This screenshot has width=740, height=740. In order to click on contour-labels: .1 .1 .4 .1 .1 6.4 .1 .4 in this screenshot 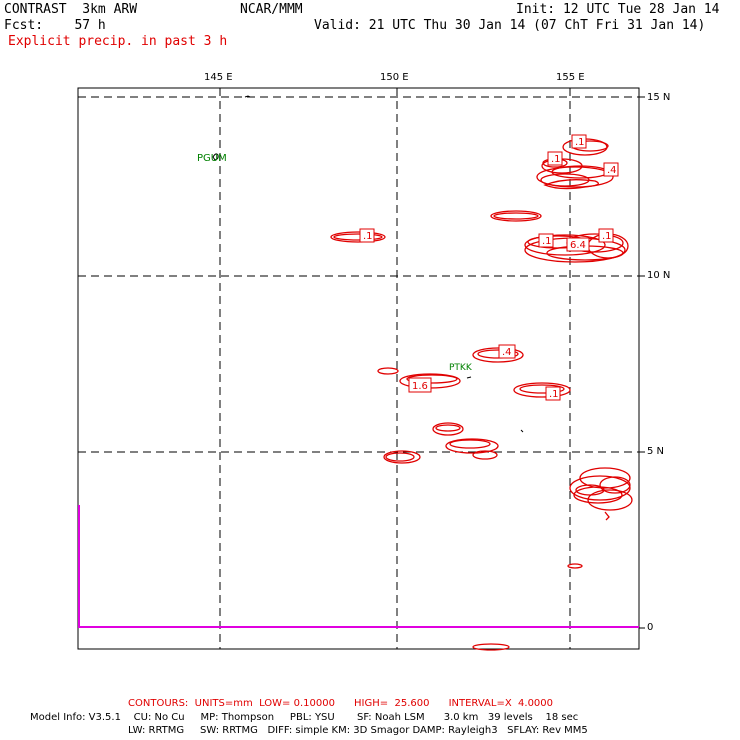, I will do `click(489, 267)`.